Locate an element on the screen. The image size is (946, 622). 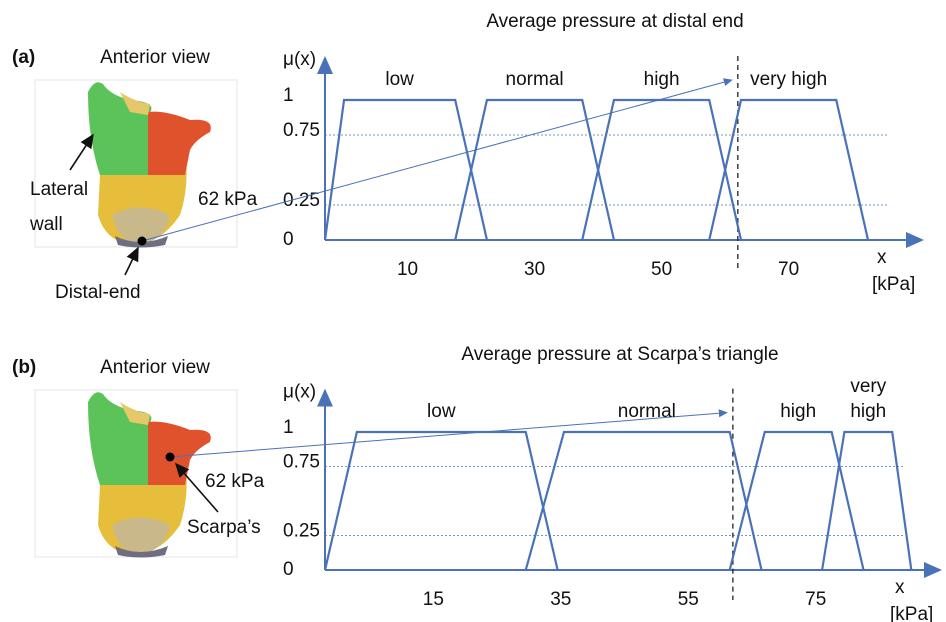
panel-label: (a) is located at coordinates (23, 57).